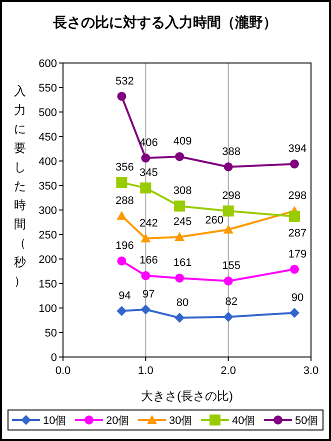 The image size is (331, 441). I want to click on data-label: 308, so click(182, 191).